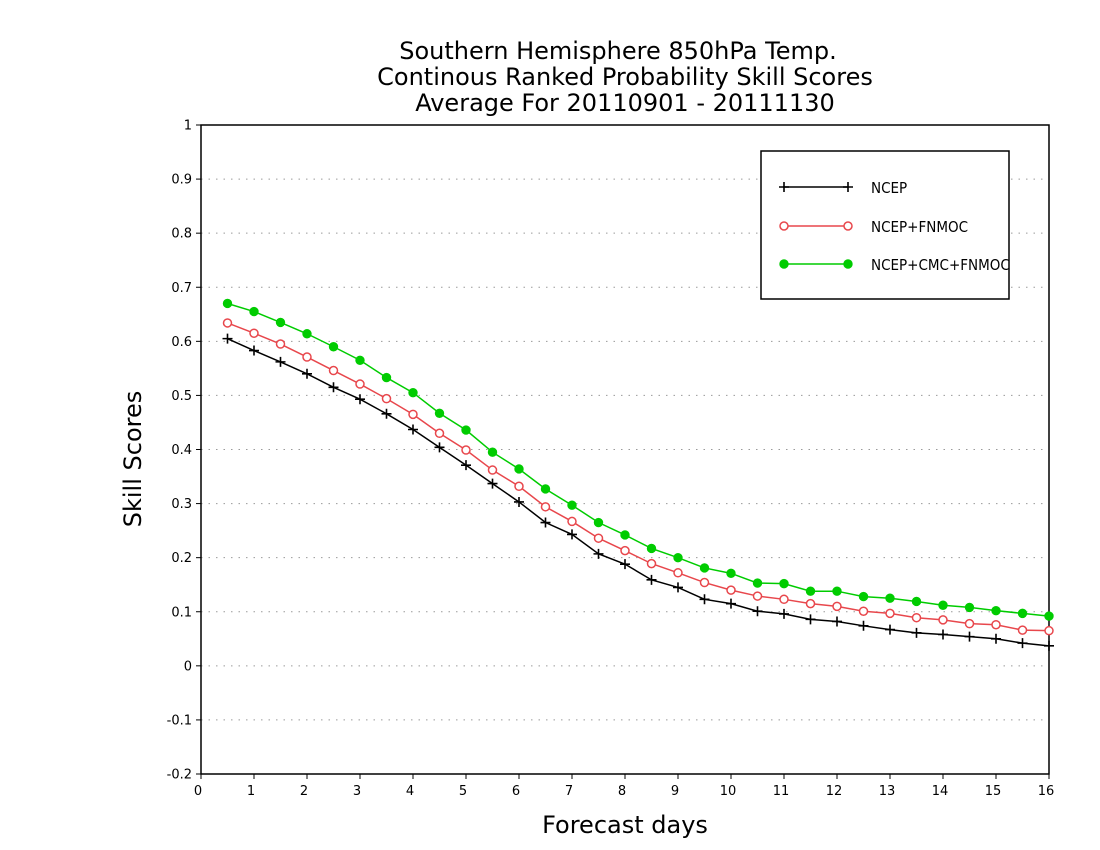 The width and height of the screenshot is (1100, 850). I want to click on legend-item-ncep: NCEP, so click(843, 188).